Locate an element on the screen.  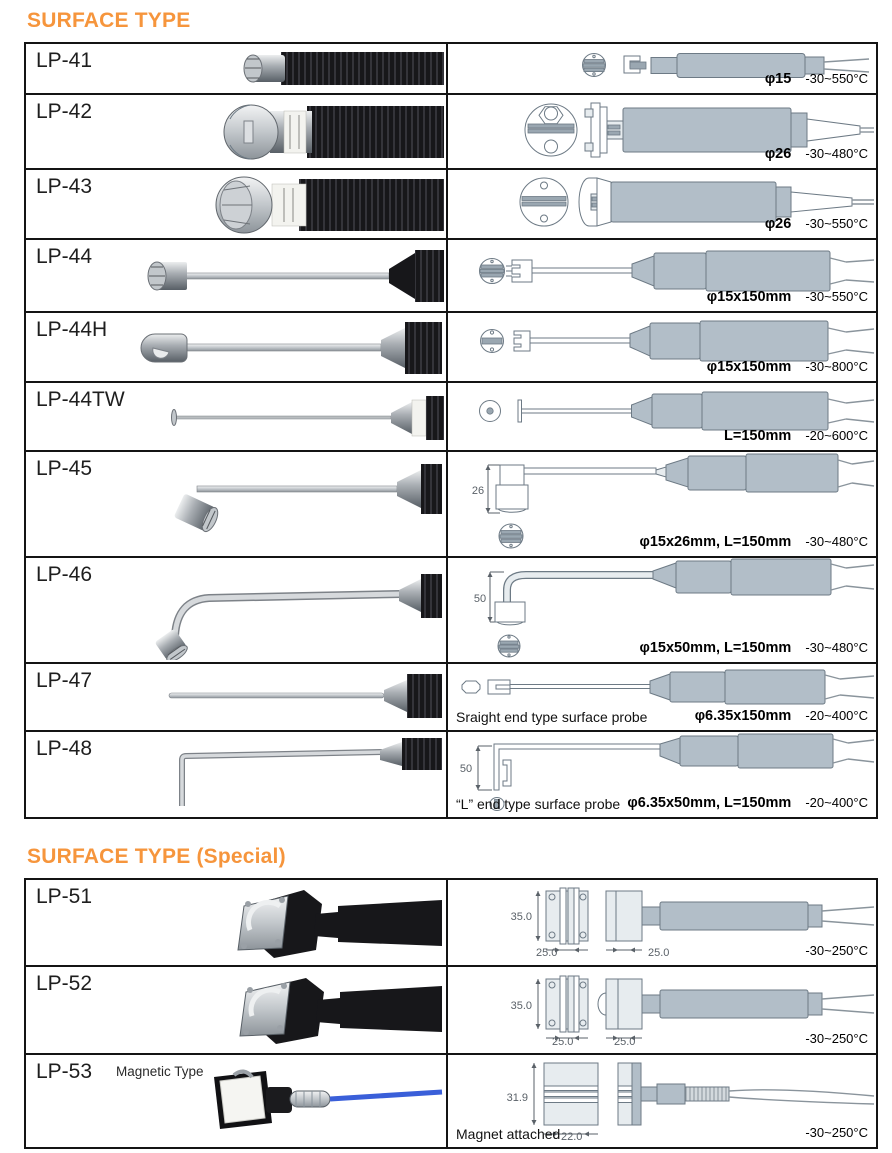
table-row-lp47: LP-47 Sraight end typ is located at coordinates (451, 698).